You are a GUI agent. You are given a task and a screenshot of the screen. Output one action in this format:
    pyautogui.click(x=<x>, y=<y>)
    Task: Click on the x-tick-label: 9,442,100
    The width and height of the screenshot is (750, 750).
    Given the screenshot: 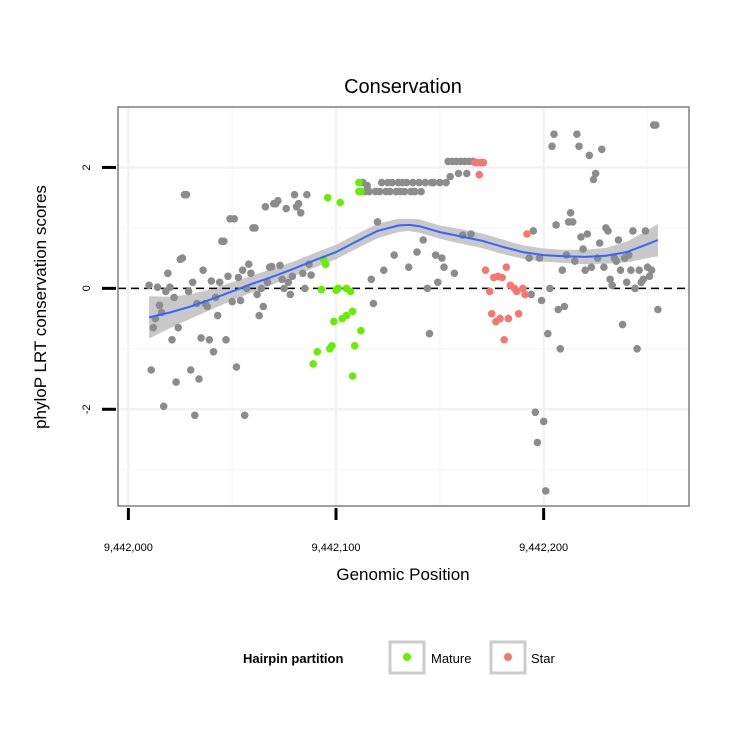 What is the action you would take?
    pyautogui.click(x=336, y=548)
    